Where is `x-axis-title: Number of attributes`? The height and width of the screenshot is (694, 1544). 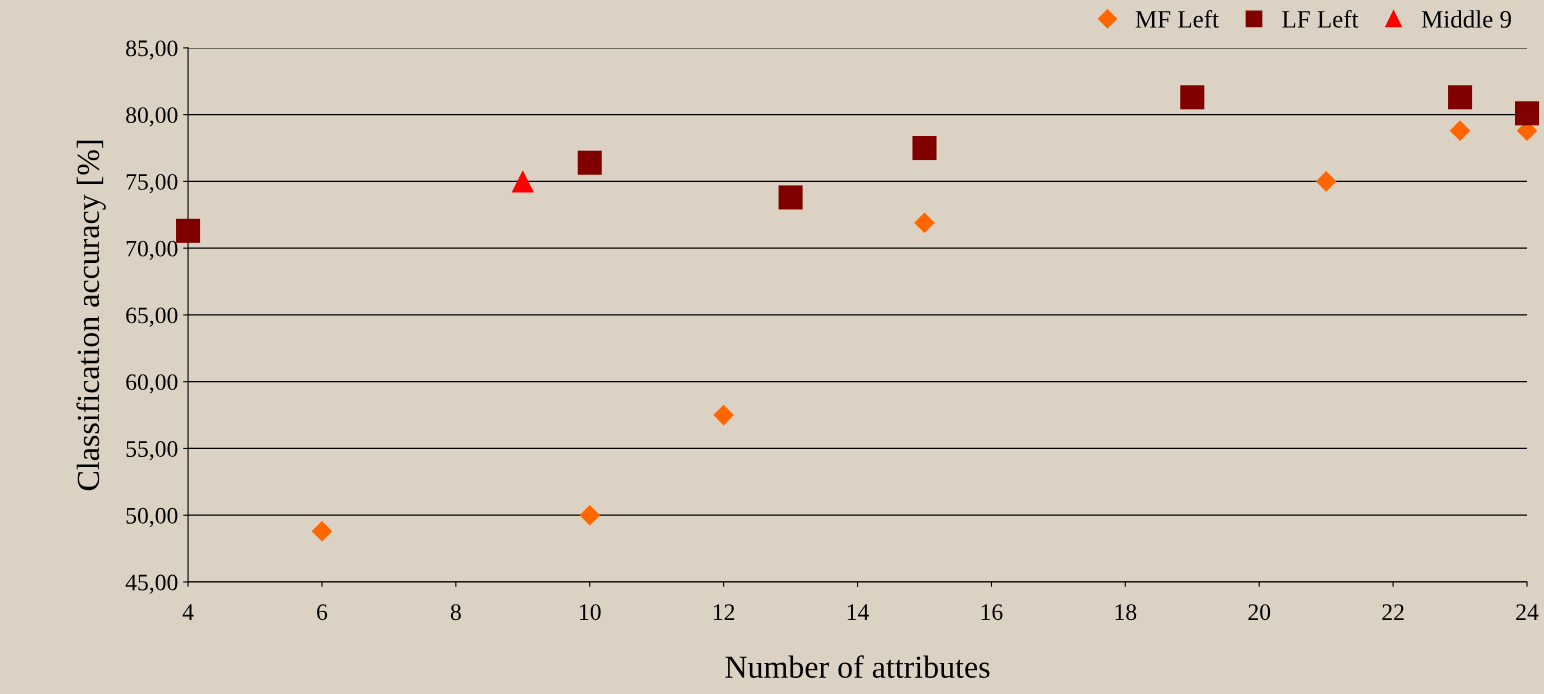
x-axis-title: Number of attributes is located at coordinates (857, 666).